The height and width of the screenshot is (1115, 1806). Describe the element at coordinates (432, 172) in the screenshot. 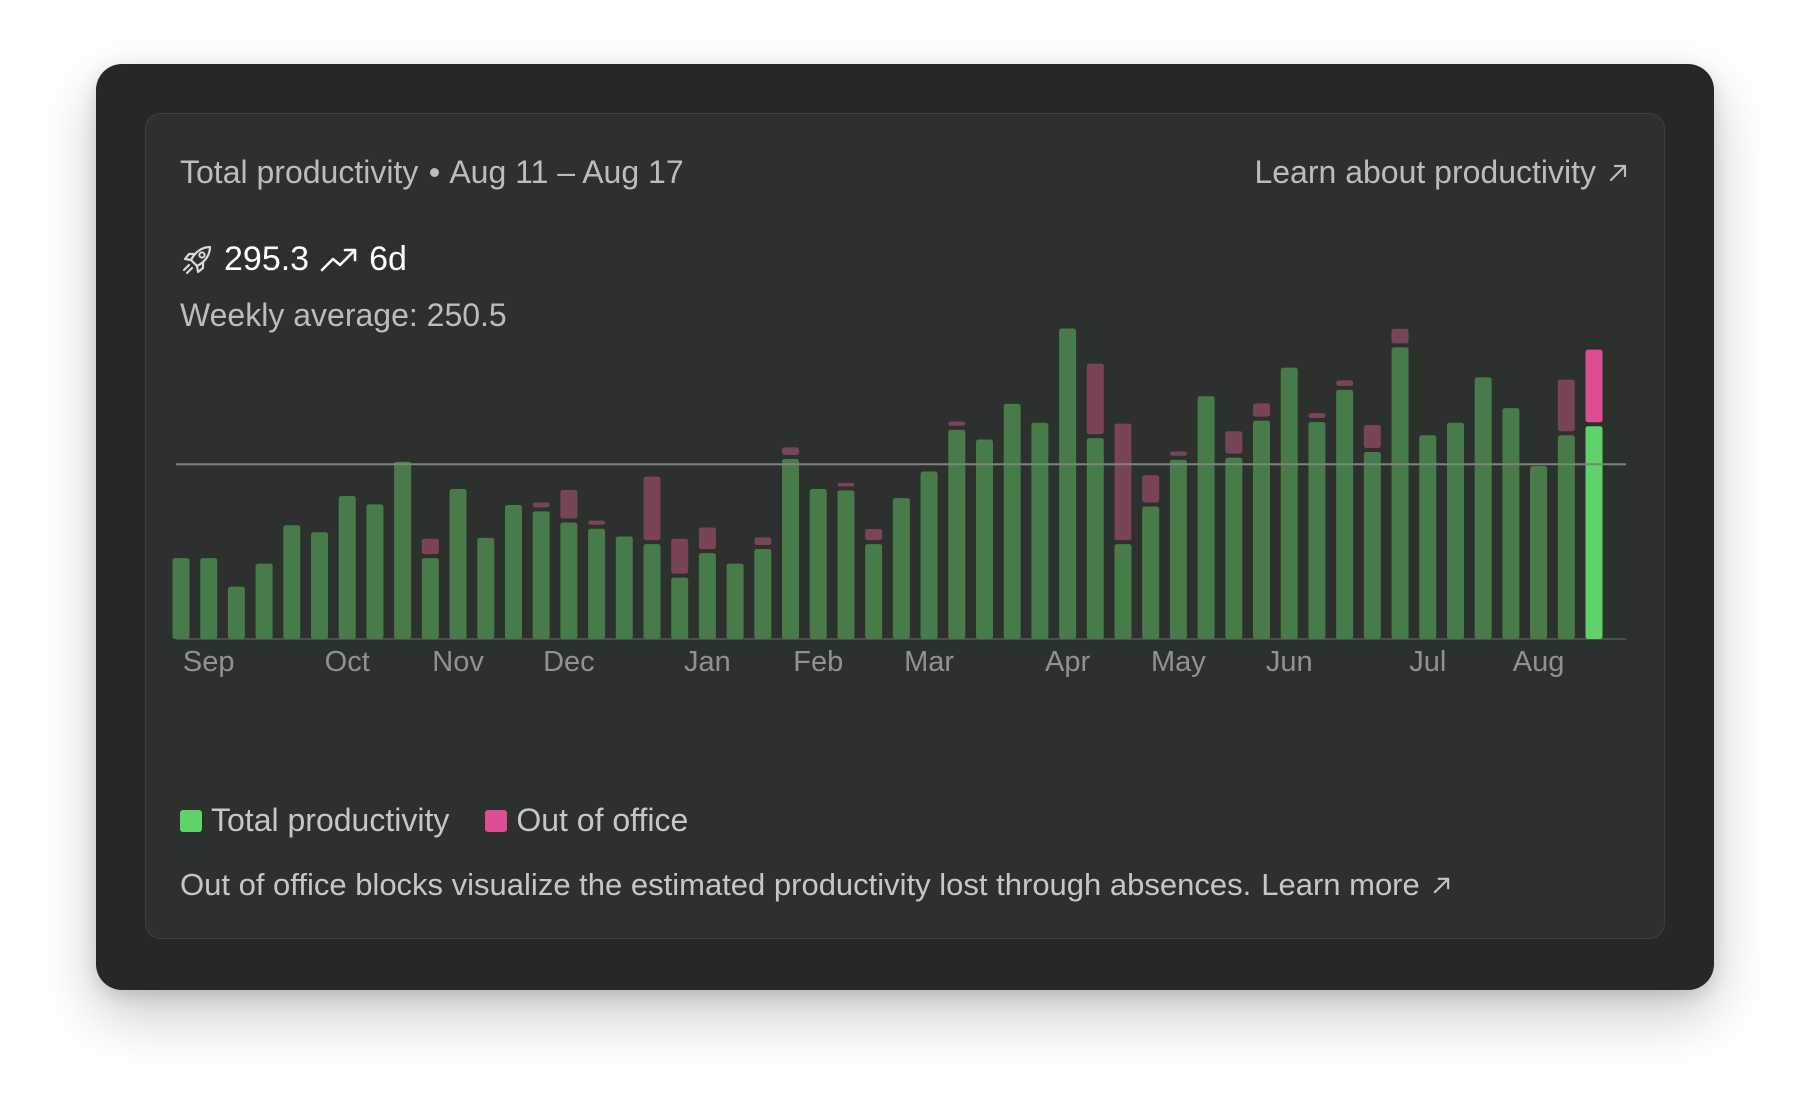

I see `card-header: Total productivity Aug 11 – Aug 17` at that location.